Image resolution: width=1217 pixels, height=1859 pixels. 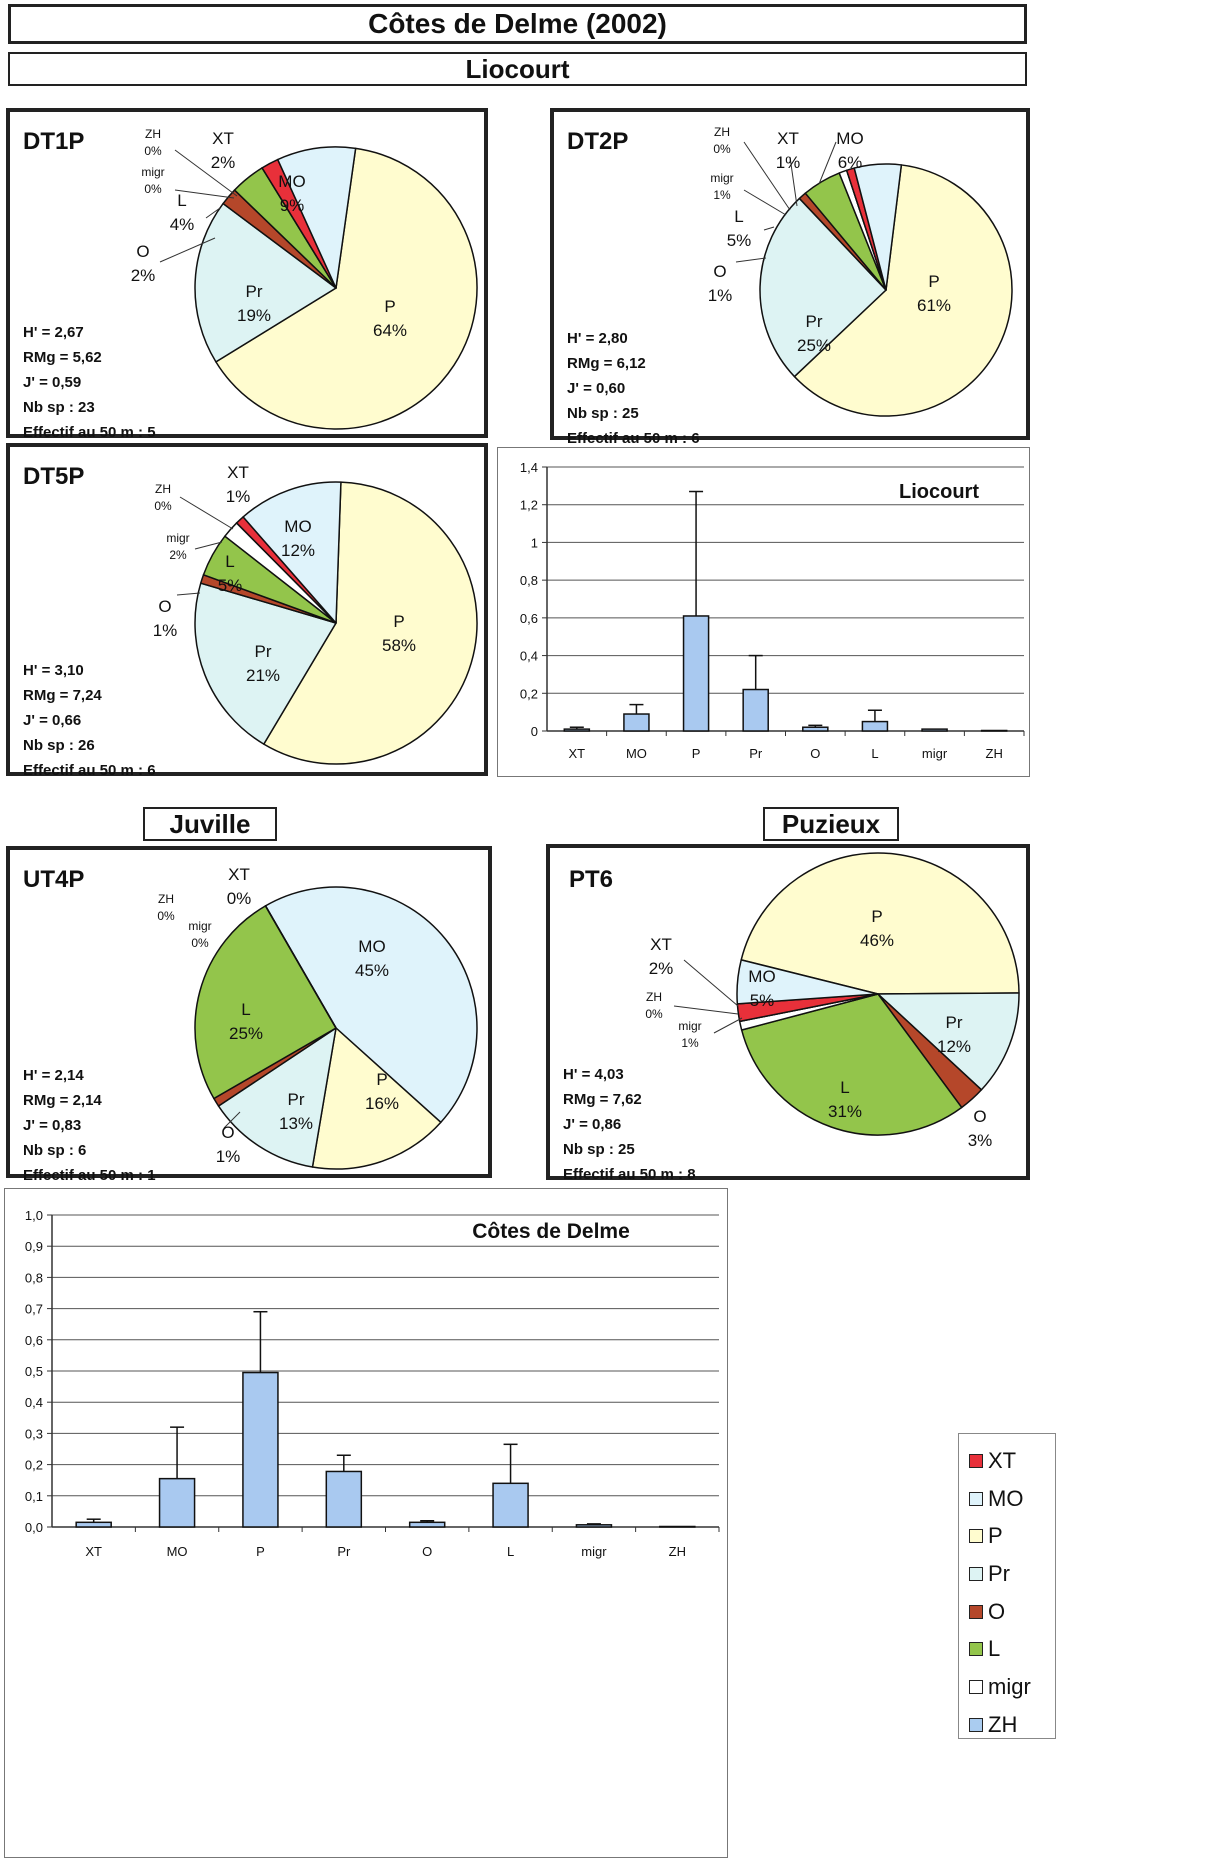 What do you see at coordinates (592, 1124) in the screenshot?
I see `stat-j-index: J' = 0,86` at bounding box center [592, 1124].